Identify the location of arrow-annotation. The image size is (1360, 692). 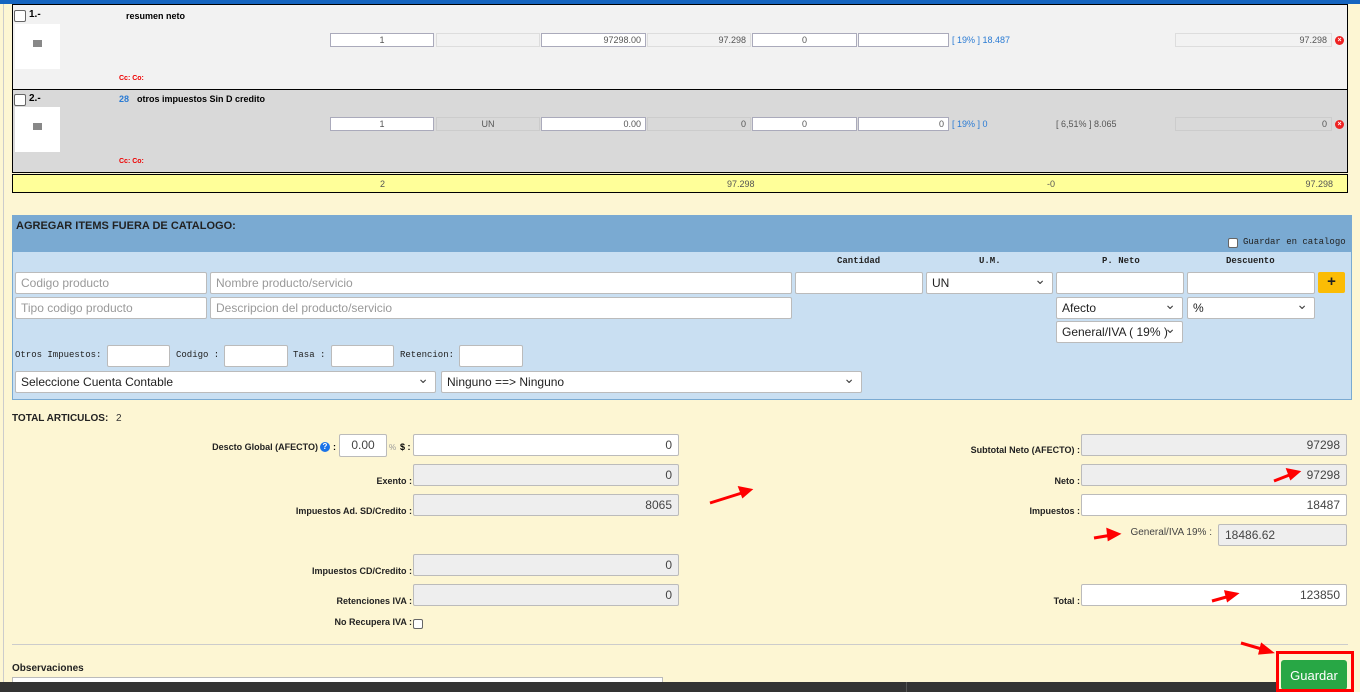
(727, 497).